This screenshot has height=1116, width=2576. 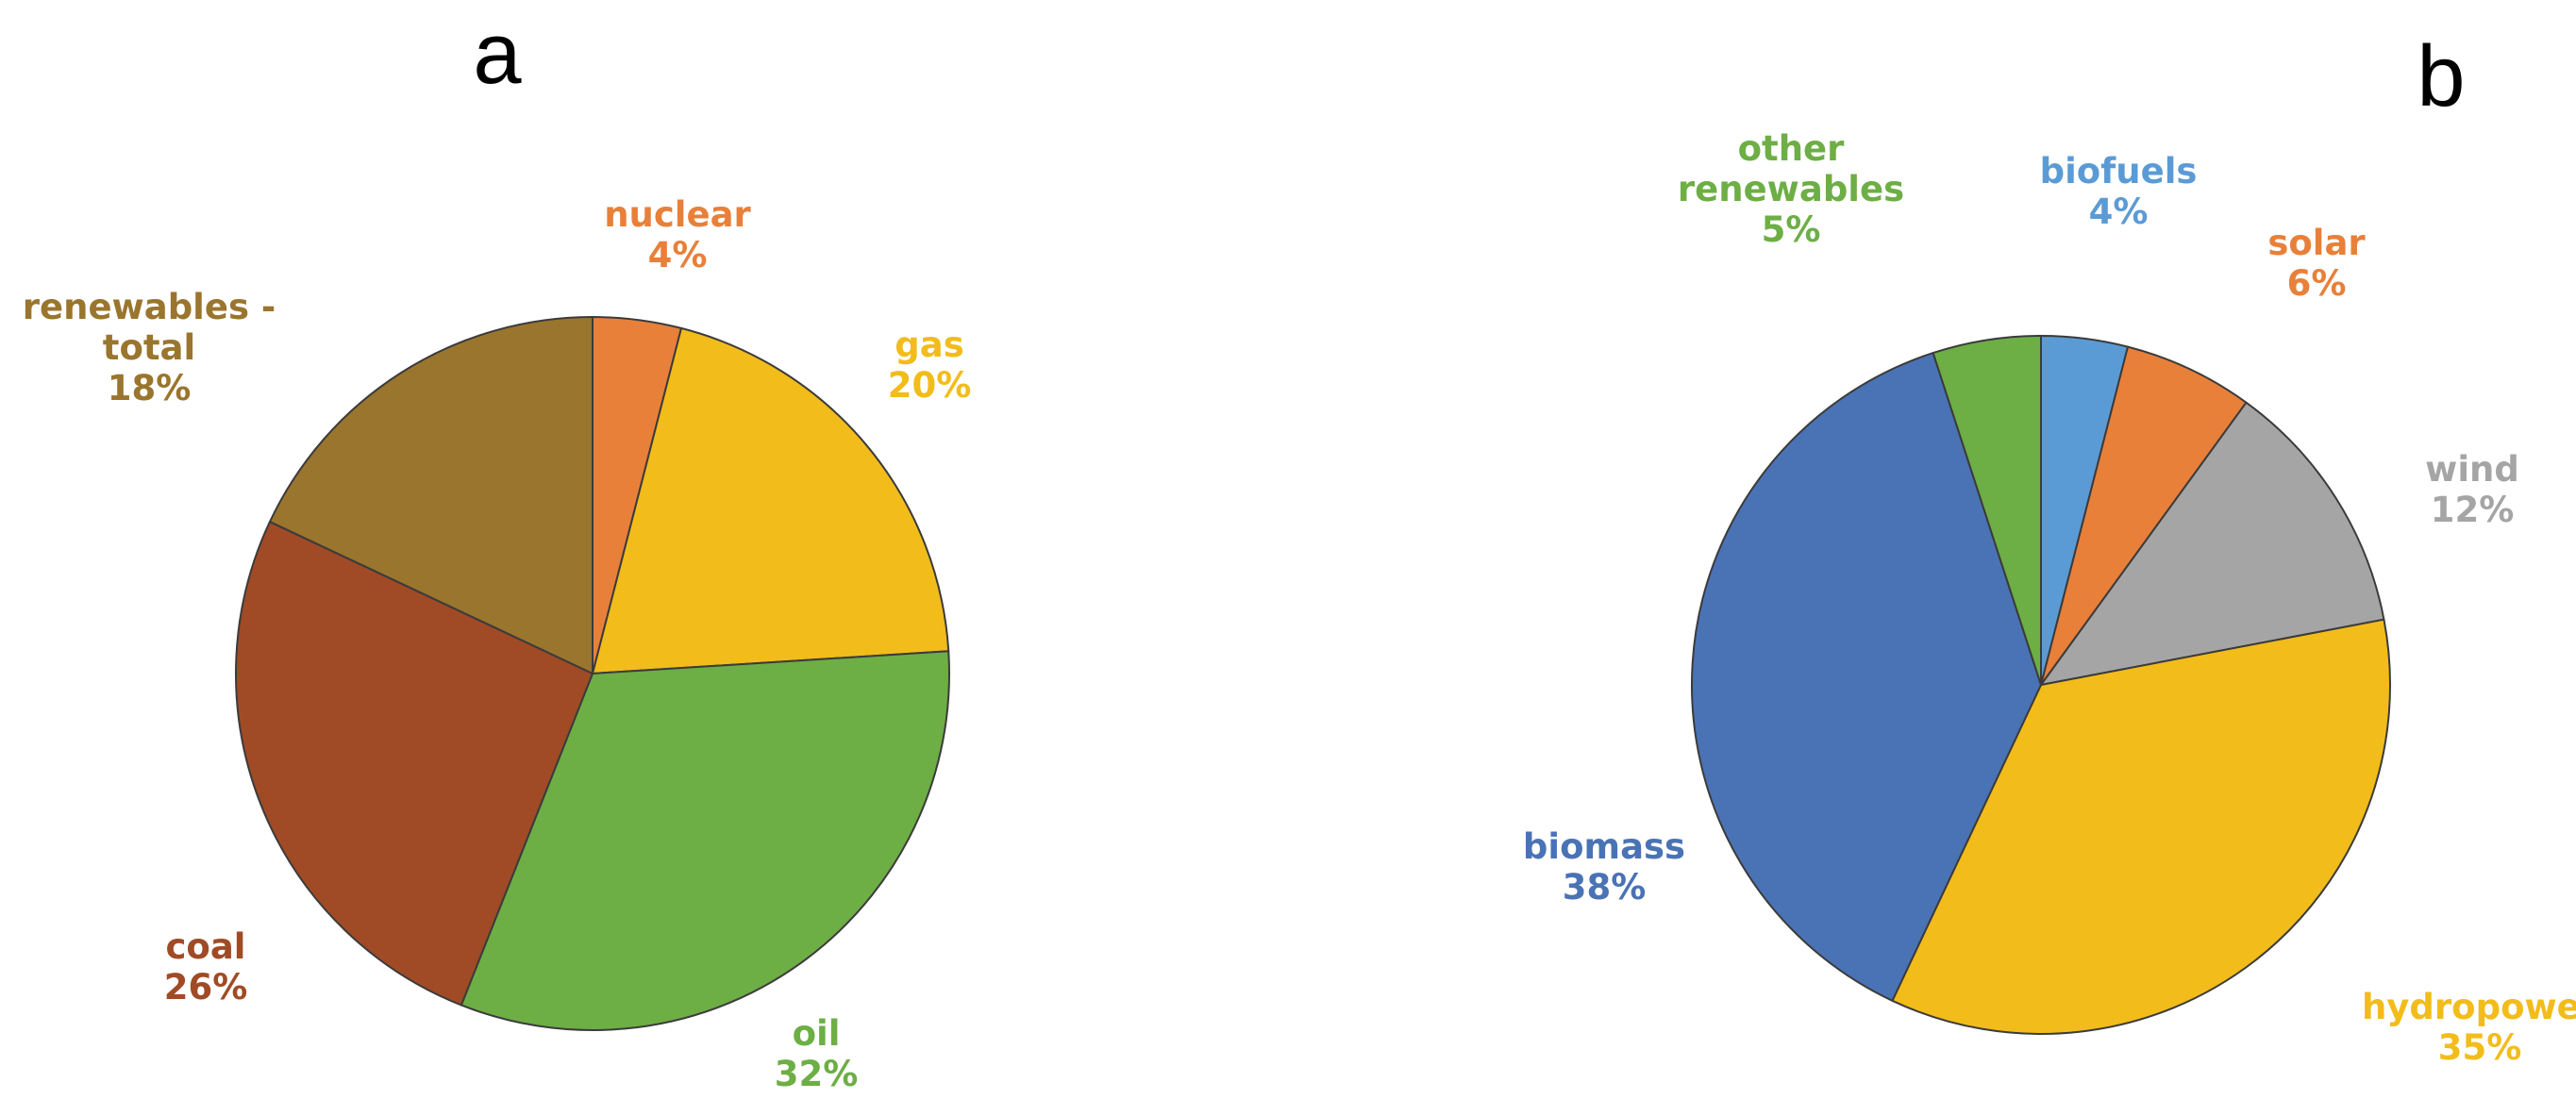 What do you see at coordinates (2141, 827) in the screenshot?
I see `pie-b-slice-hydropower` at bounding box center [2141, 827].